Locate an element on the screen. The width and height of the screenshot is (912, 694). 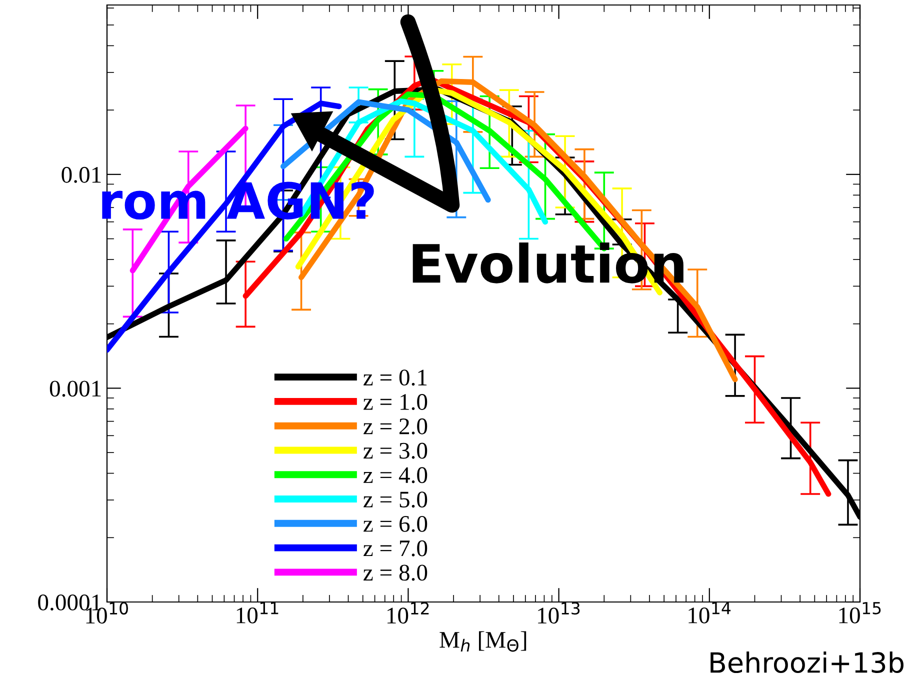
x-tick-label: 10$^{14}$ is located at coordinates (709, 613).